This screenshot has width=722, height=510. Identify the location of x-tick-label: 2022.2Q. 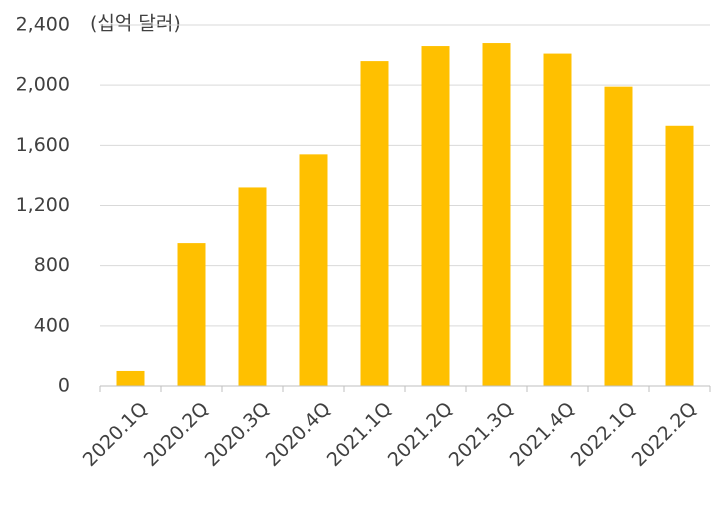
(664, 434).